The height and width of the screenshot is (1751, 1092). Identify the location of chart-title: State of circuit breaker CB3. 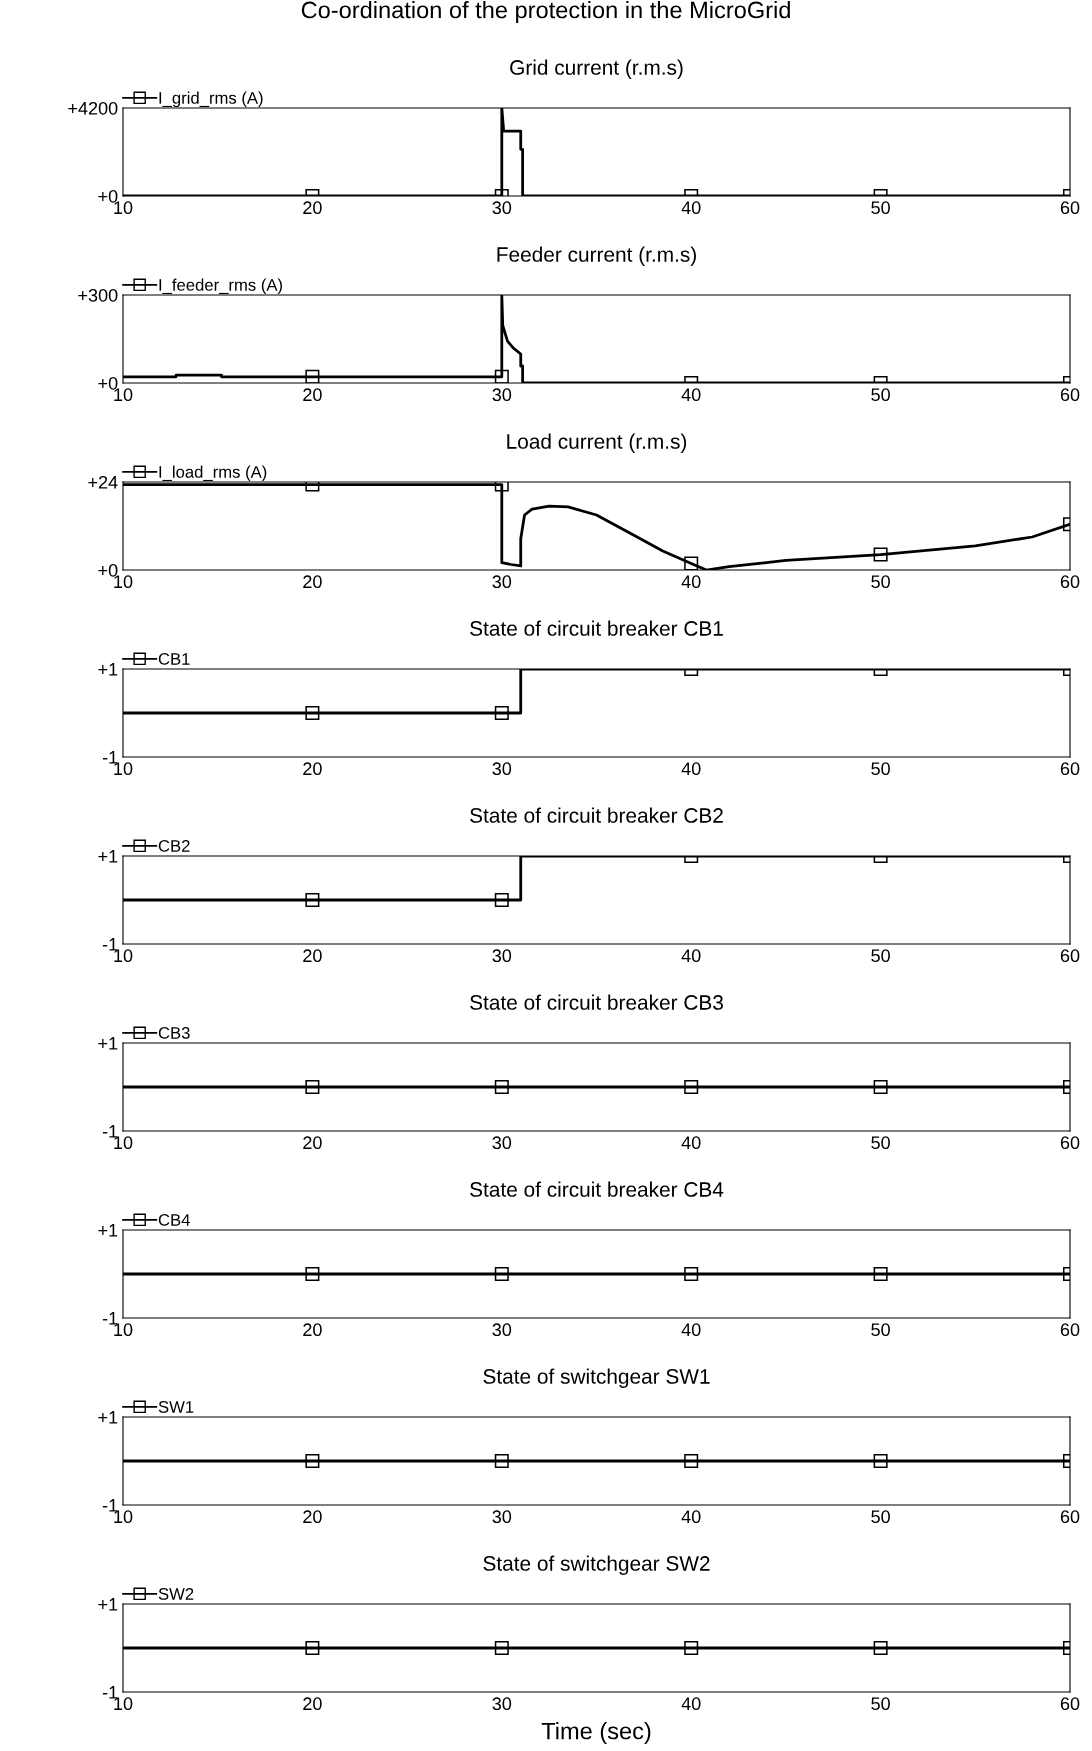
(596, 1002).